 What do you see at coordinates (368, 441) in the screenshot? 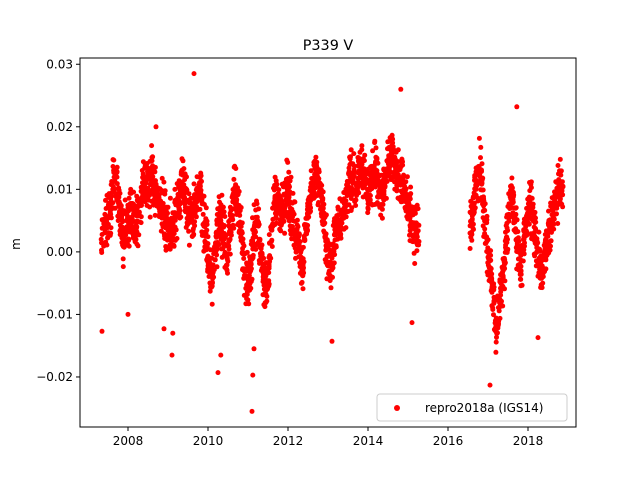
I see `x-tick-label: 2014` at bounding box center [368, 441].